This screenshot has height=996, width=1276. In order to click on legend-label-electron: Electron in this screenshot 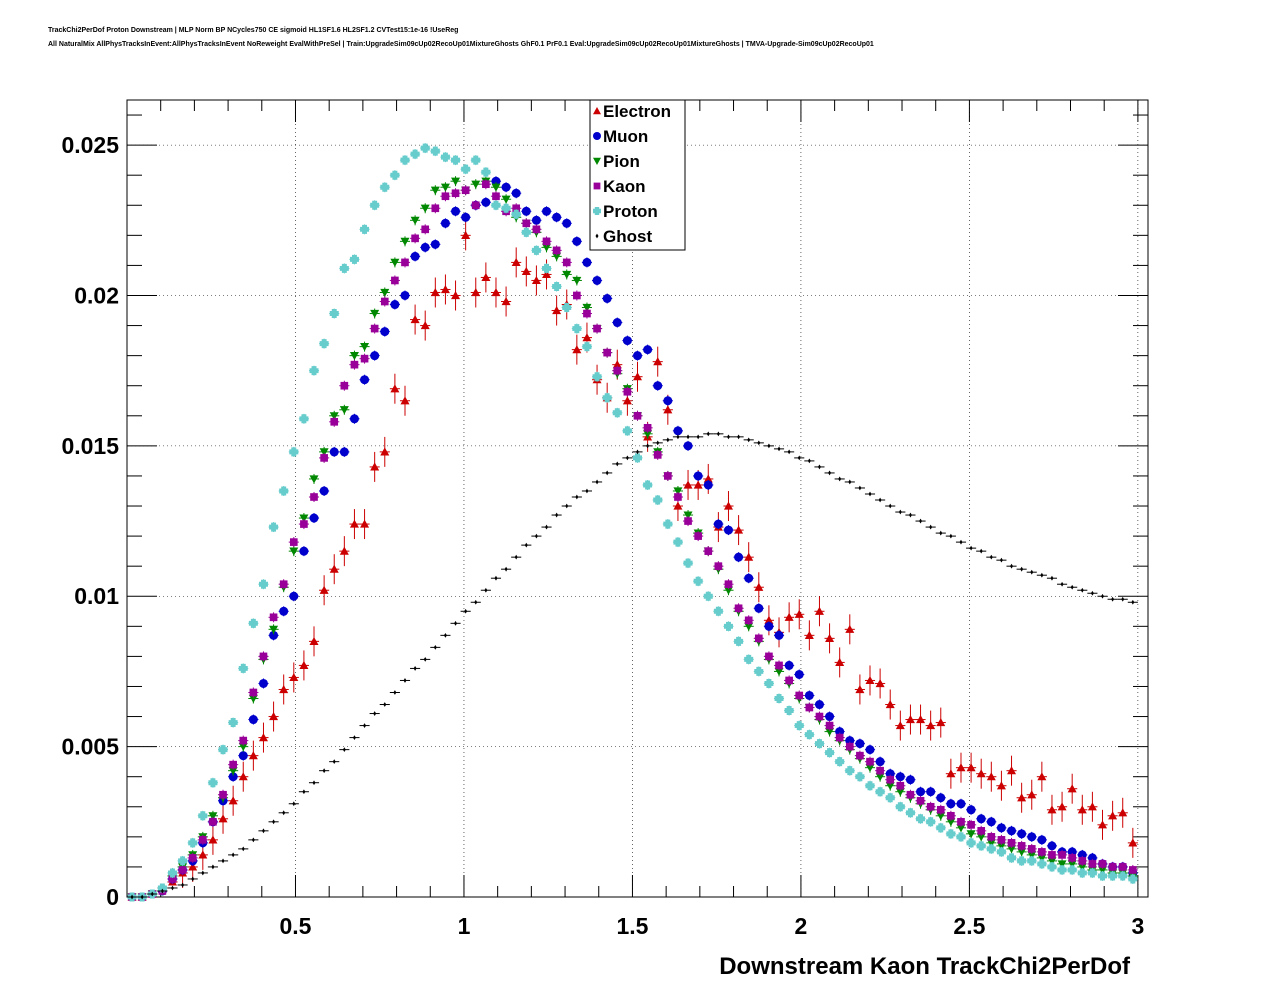, I will do `click(637, 111)`.